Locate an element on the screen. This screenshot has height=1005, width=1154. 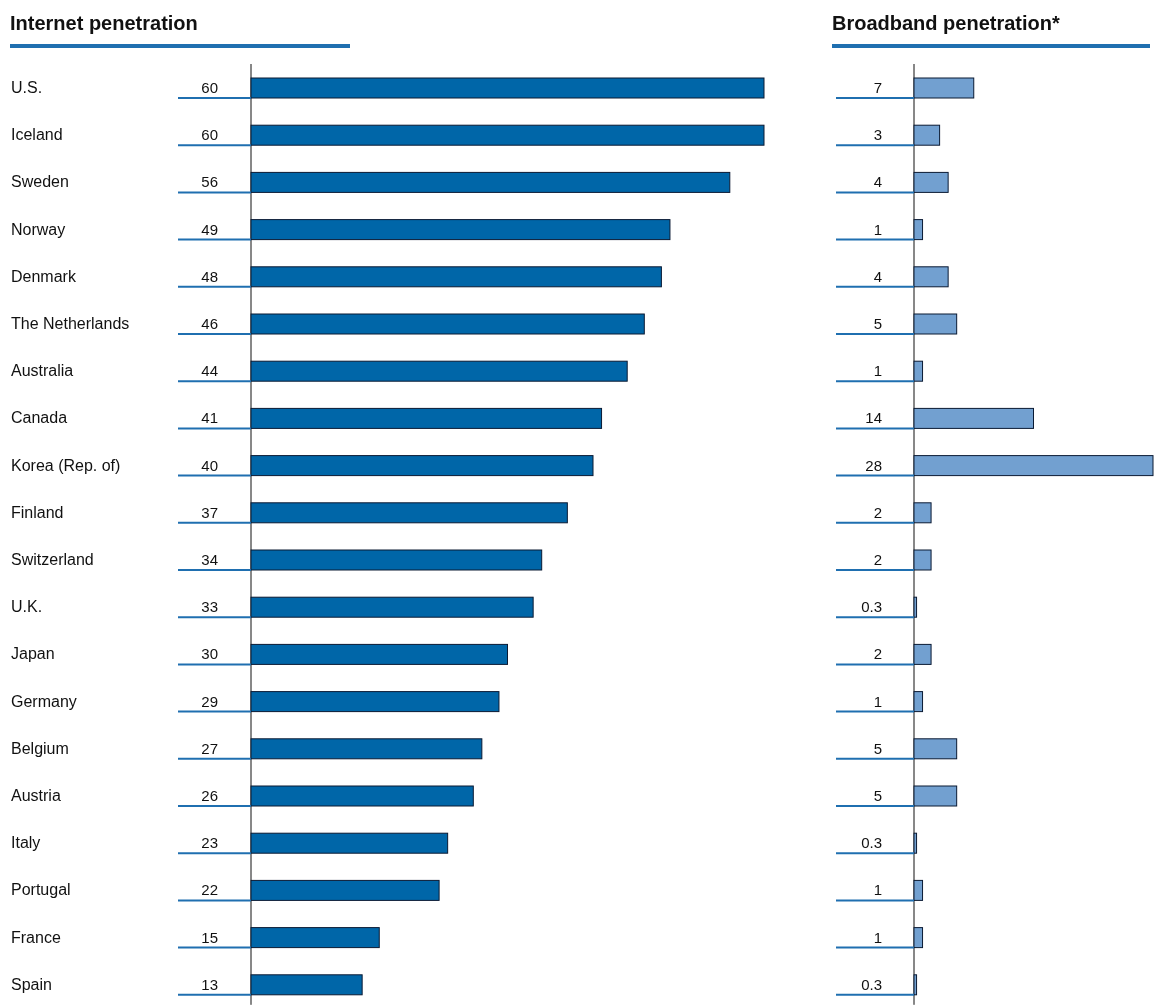
y-tick-label: Austria is located at coordinates (36, 795).